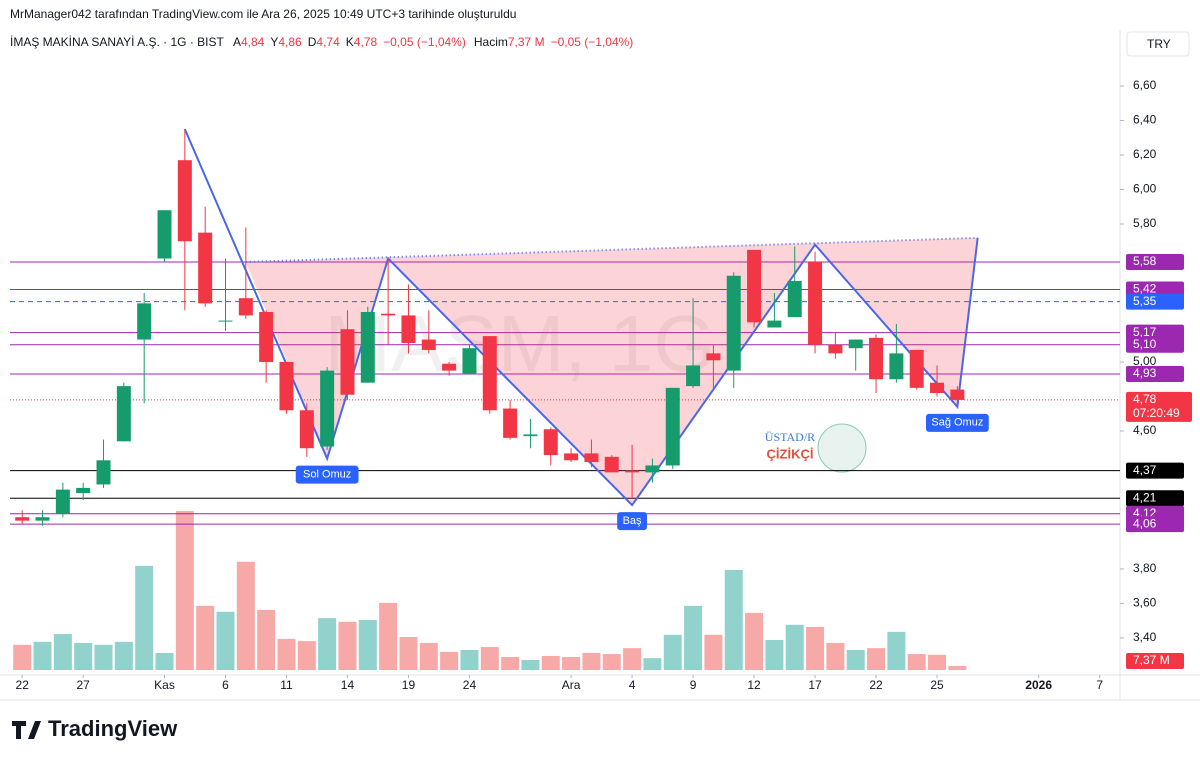 This screenshot has width=1200, height=759. I want to click on y-tick-label: 6,60, so click(1145, 85).